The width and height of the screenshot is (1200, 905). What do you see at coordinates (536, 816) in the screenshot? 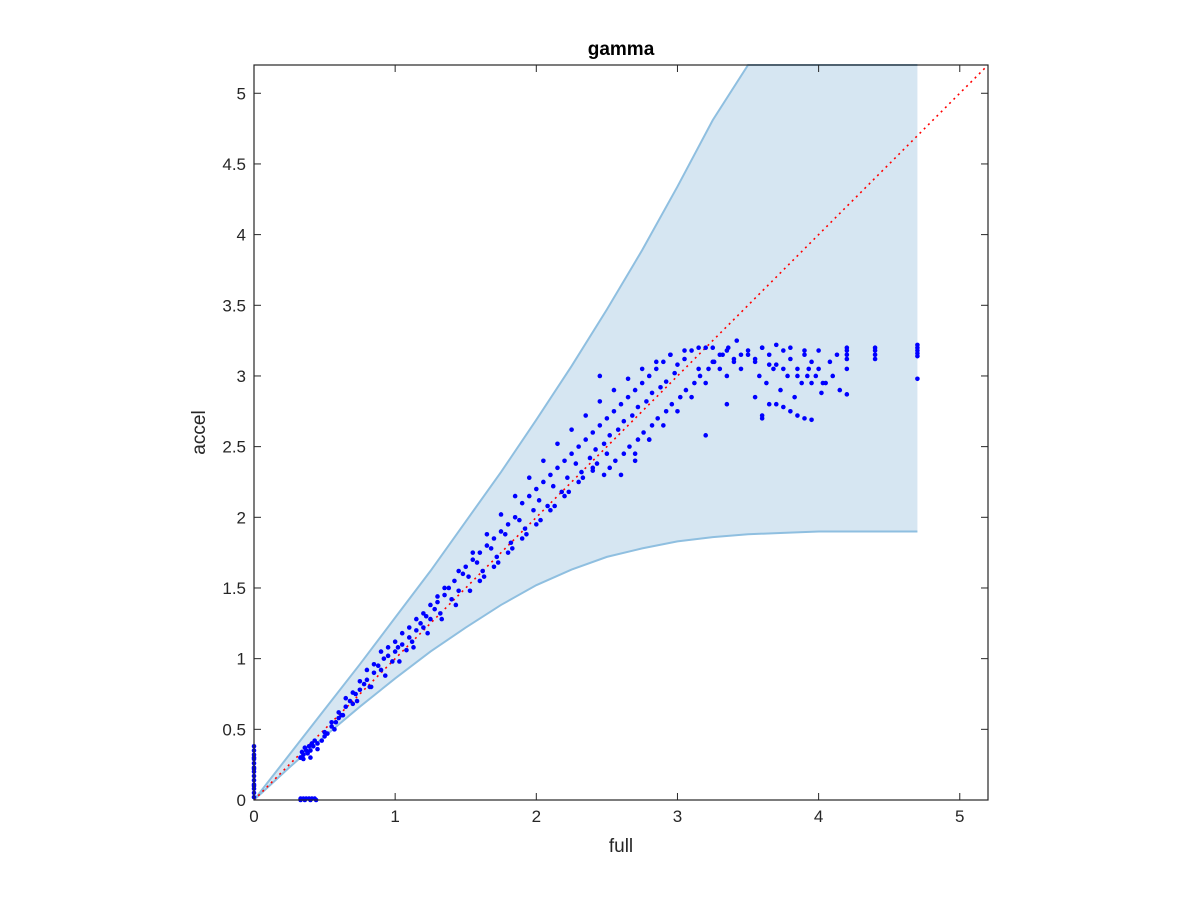
I see `x-tick-label: 2` at bounding box center [536, 816].